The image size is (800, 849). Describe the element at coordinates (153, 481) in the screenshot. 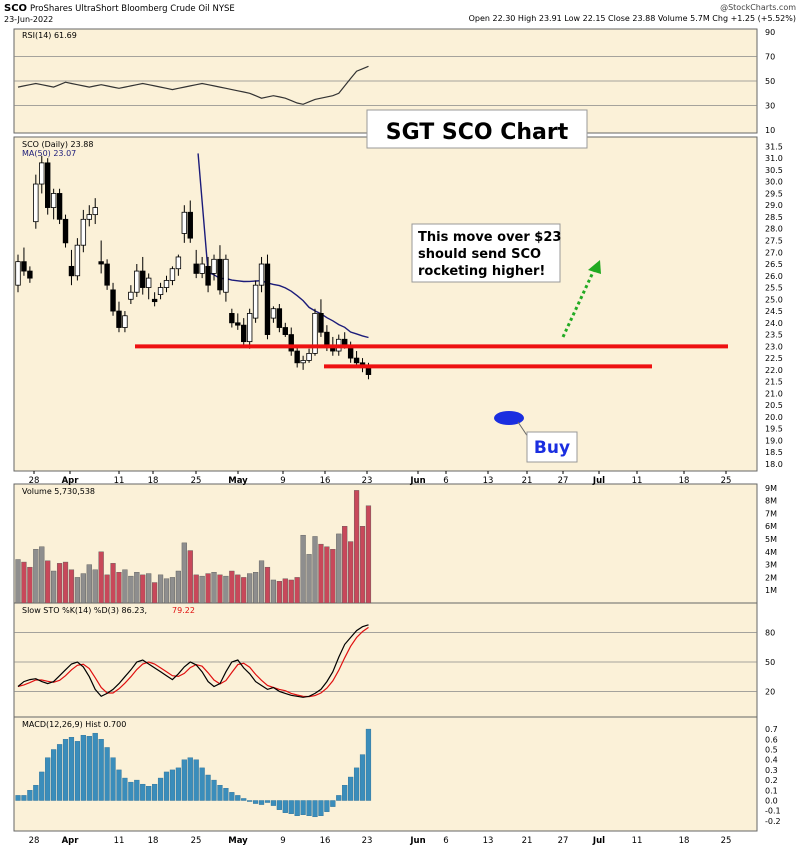

I see `x-tick-label-3: 18` at that location.